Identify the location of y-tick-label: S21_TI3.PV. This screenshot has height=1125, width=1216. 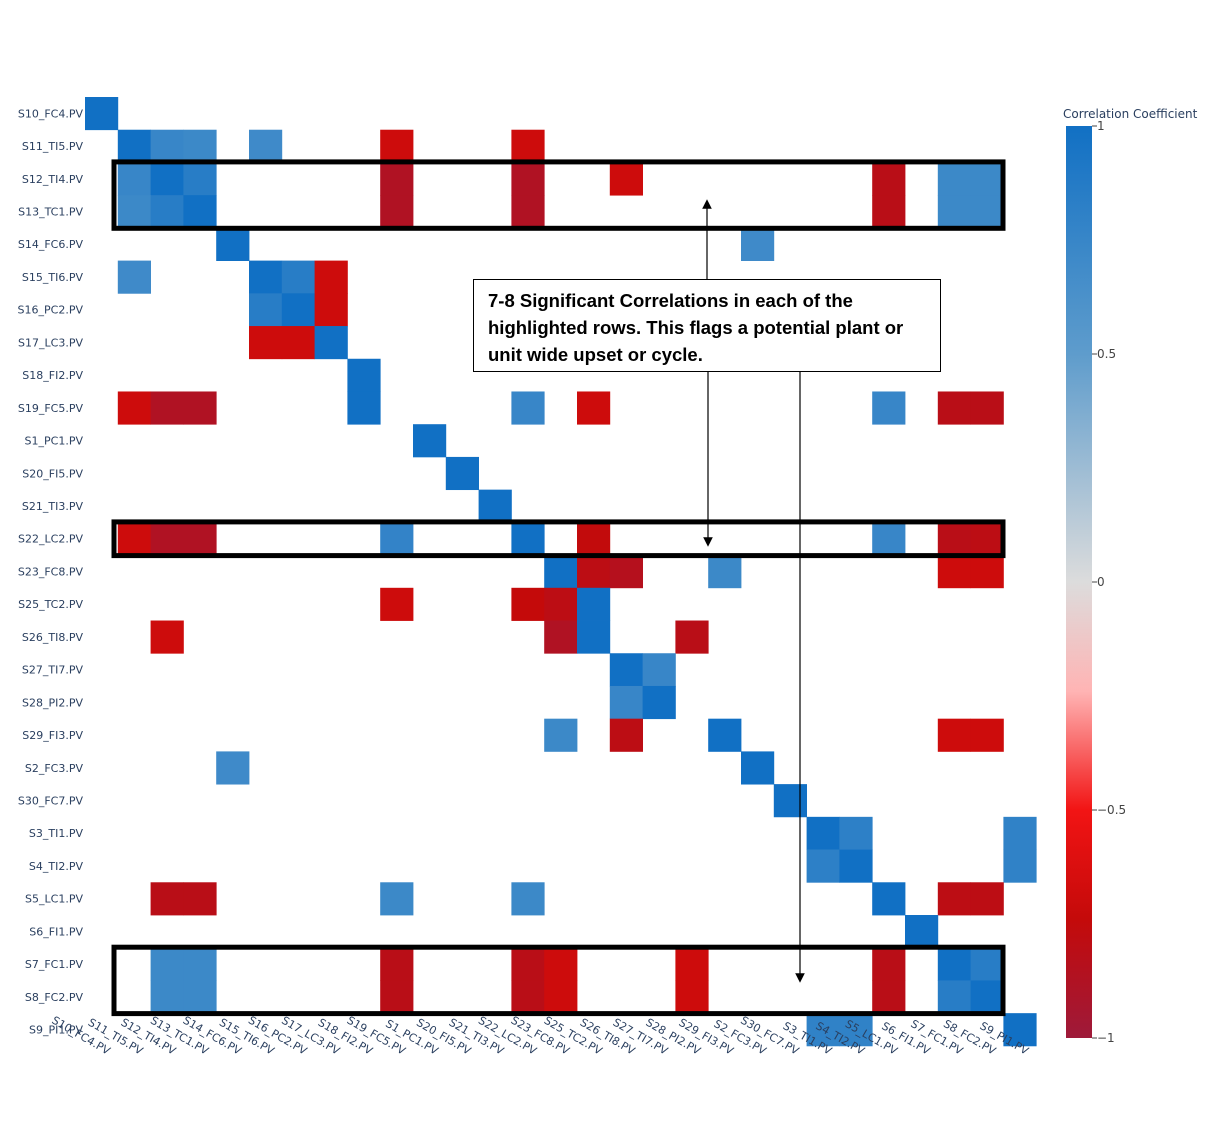
(53, 506).